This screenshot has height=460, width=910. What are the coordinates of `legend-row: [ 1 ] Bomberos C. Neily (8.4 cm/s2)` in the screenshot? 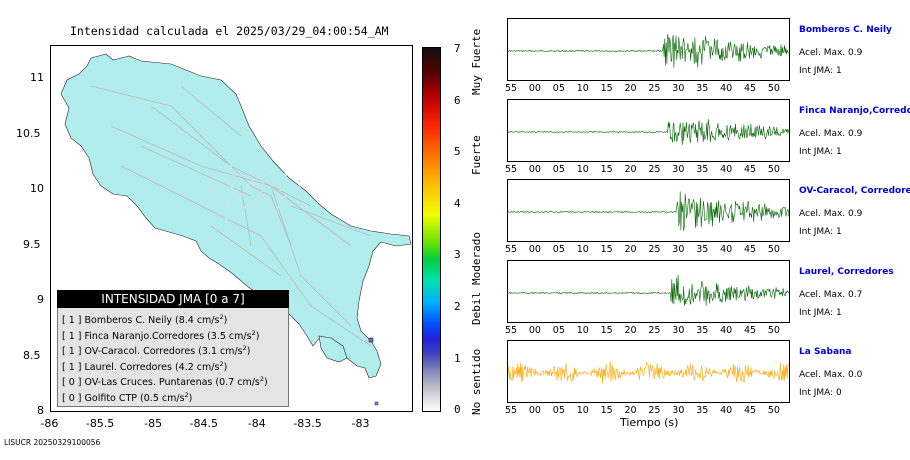 It's located at (145, 320).